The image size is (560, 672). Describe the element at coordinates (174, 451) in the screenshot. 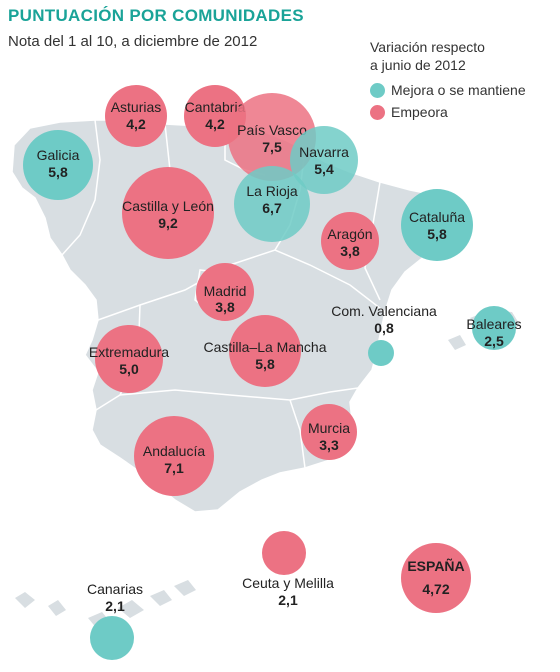

I see `label-andalucia: Andalucía` at that location.